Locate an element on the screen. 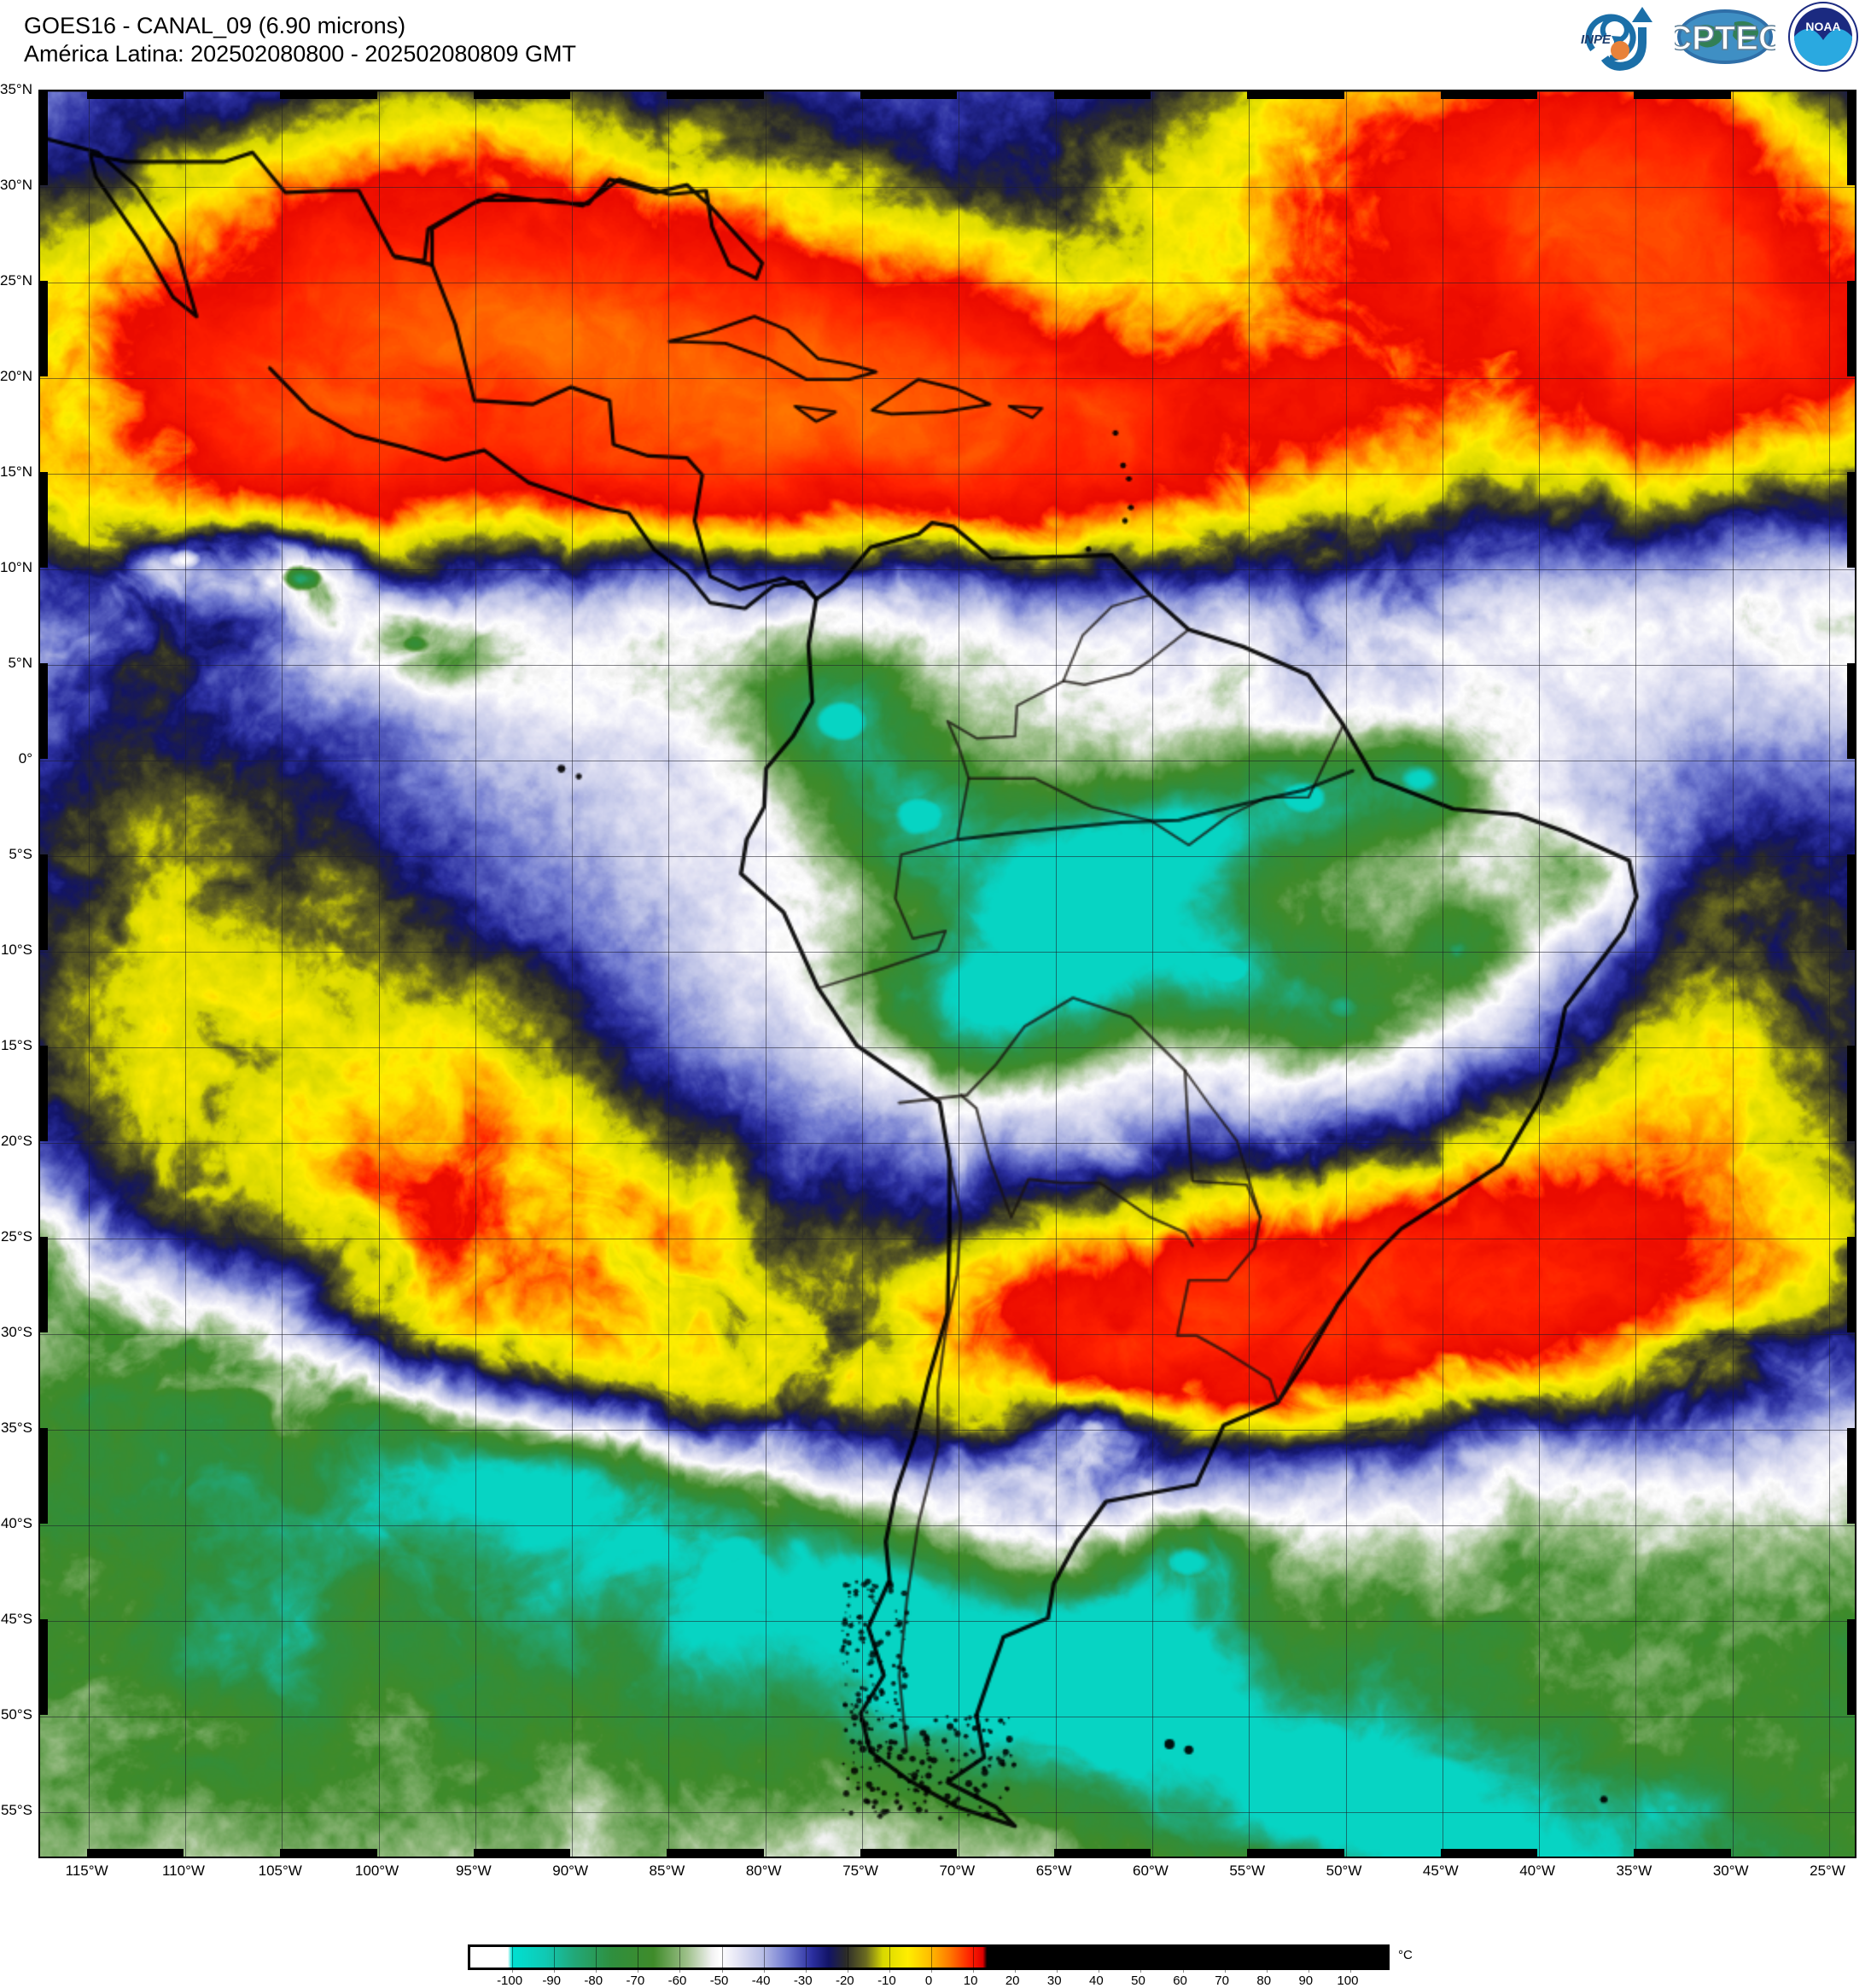 Image resolution: width=1871 pixels, height=1988 pixels. colorbar-tick-label: 80 is located at coordinates (1264, 1981).